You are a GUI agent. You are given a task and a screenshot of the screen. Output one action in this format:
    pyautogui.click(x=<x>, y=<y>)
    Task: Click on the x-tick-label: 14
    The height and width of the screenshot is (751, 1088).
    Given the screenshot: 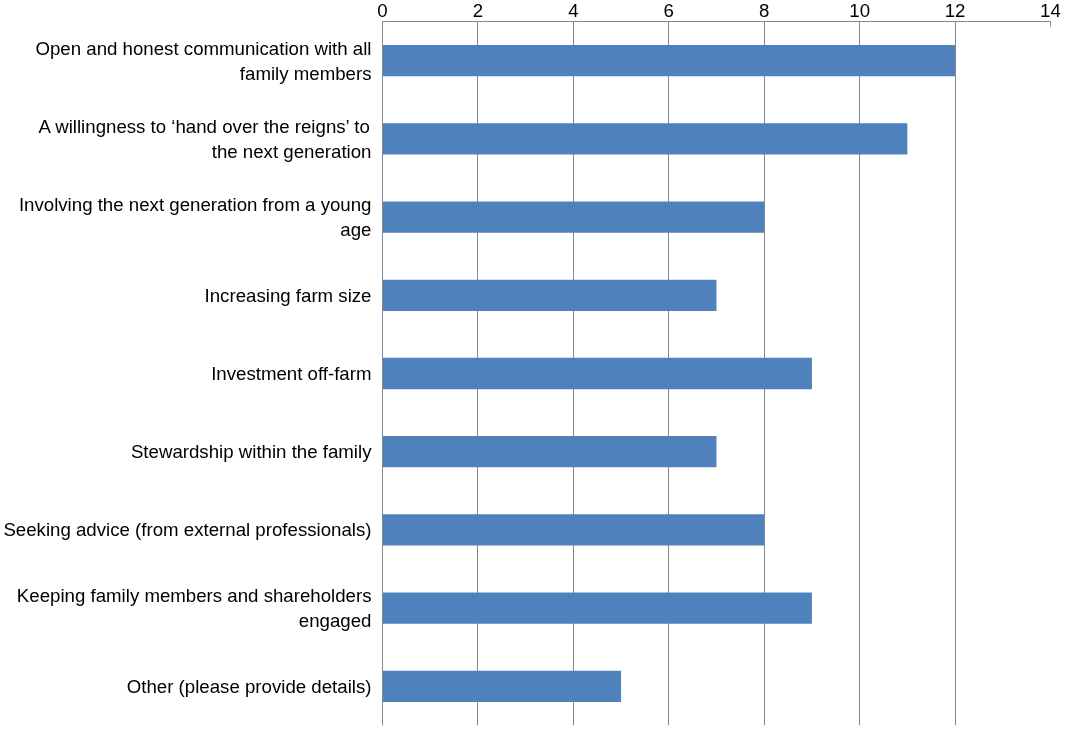 What is the action you would take?
    pyautogui.click(x=1050, y=10)
    